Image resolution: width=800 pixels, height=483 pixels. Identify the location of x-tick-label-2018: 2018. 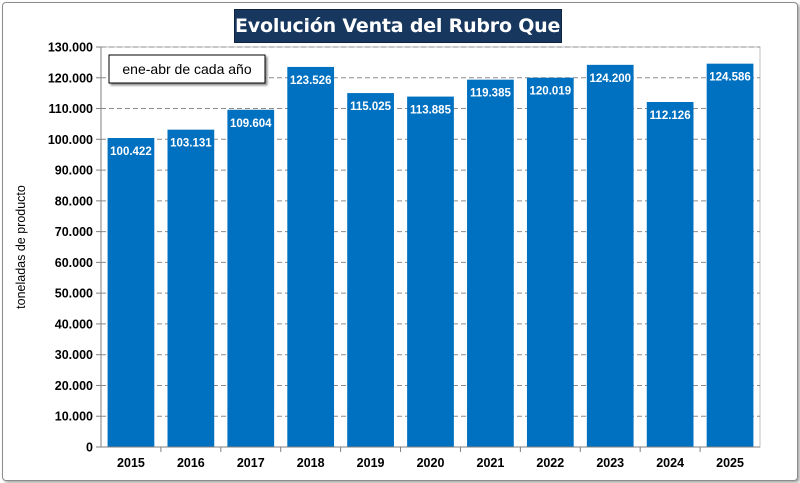
(311, 463).